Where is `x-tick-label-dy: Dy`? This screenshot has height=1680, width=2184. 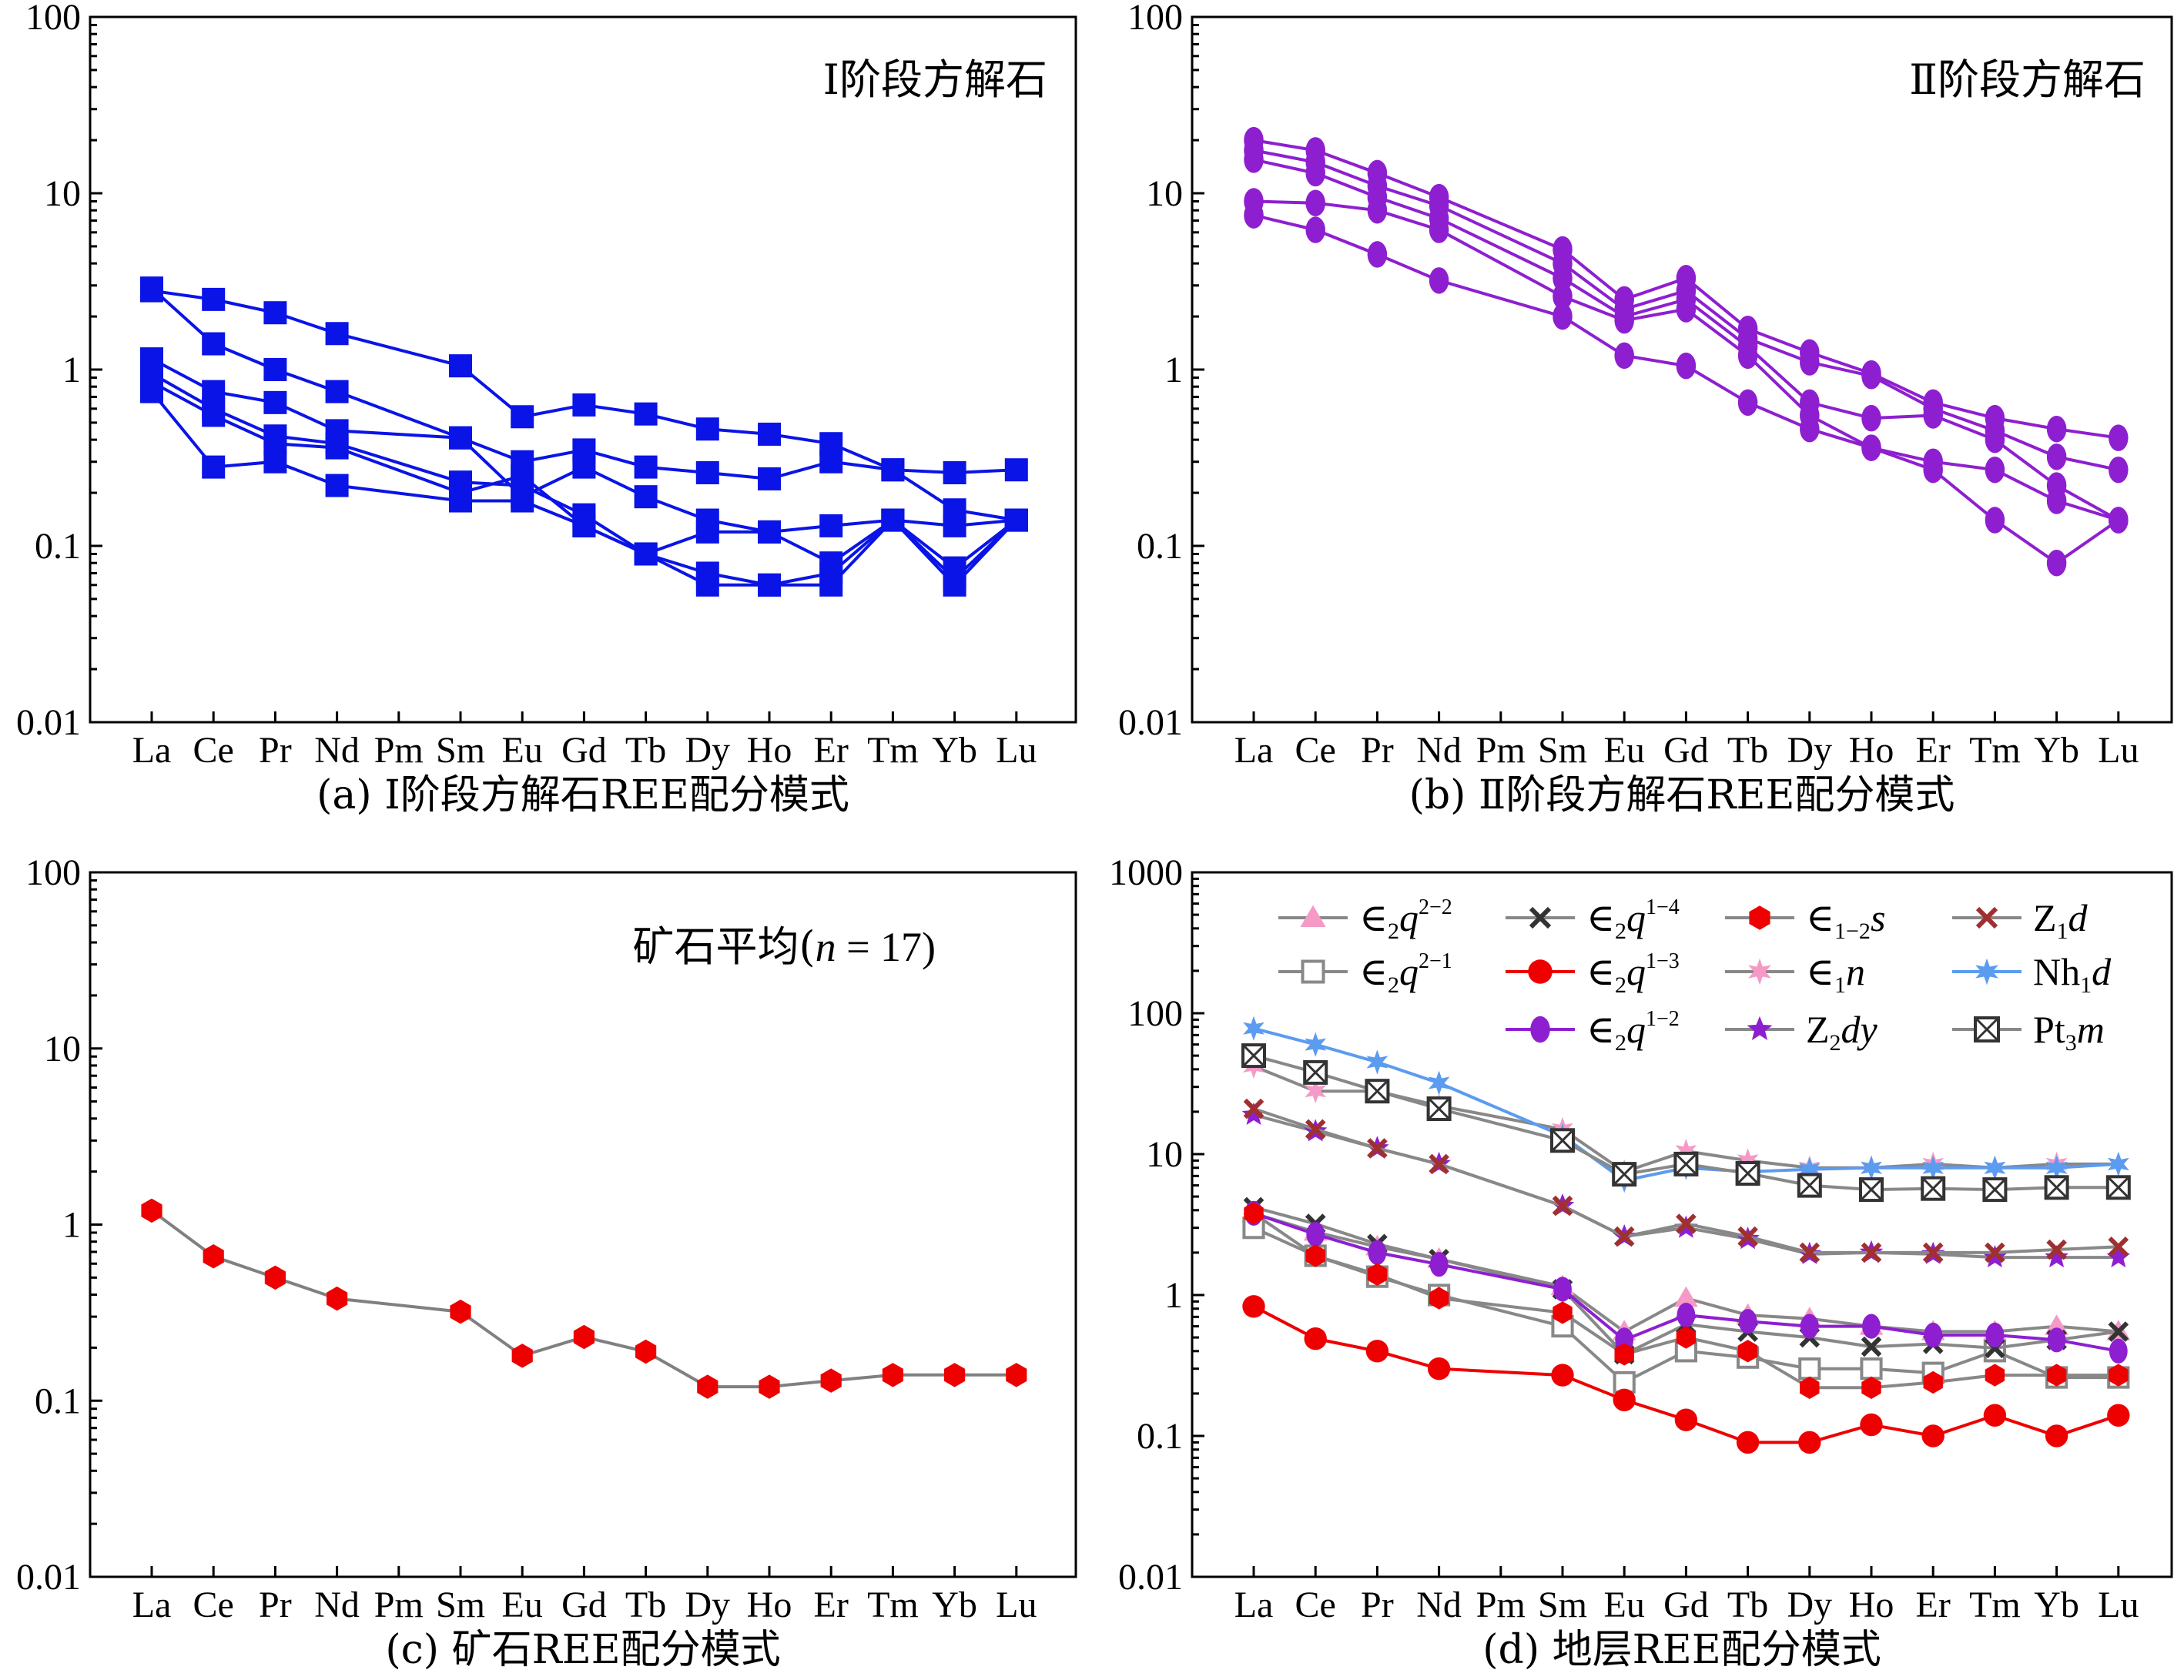 x-tick-label-dy: Dy is located at coordinates (1810, 750).